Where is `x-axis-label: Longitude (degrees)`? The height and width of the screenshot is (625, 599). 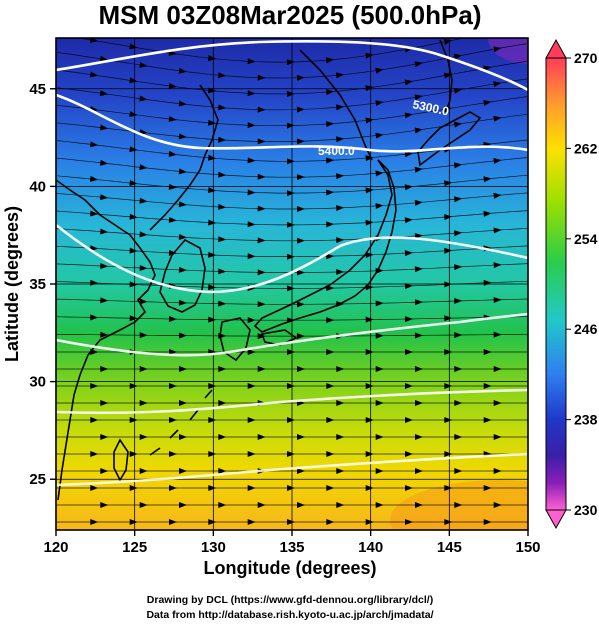
x-axis-label: Longitude (degrees) is located at coordinates (289, 568).